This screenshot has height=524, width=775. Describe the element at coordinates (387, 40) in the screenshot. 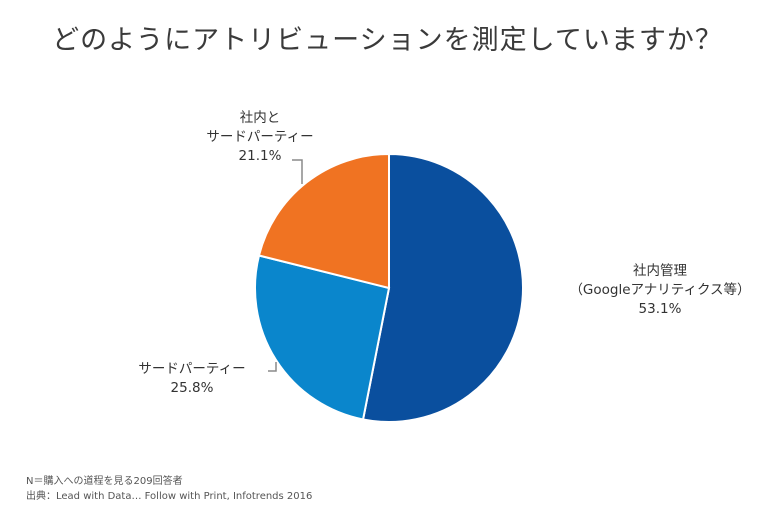

I see `chart-title: どのようにアトリビューションを測定していますか？` at that location.